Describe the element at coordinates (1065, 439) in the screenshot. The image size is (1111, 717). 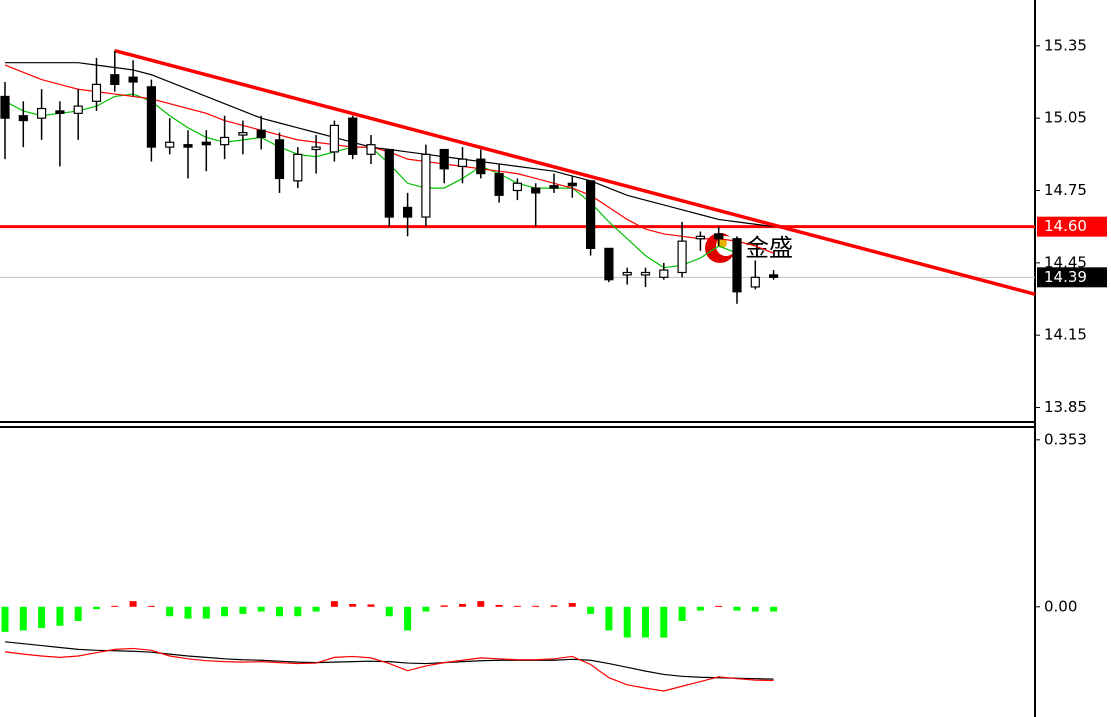
I see `y-tick-label: 0.353` at that location.